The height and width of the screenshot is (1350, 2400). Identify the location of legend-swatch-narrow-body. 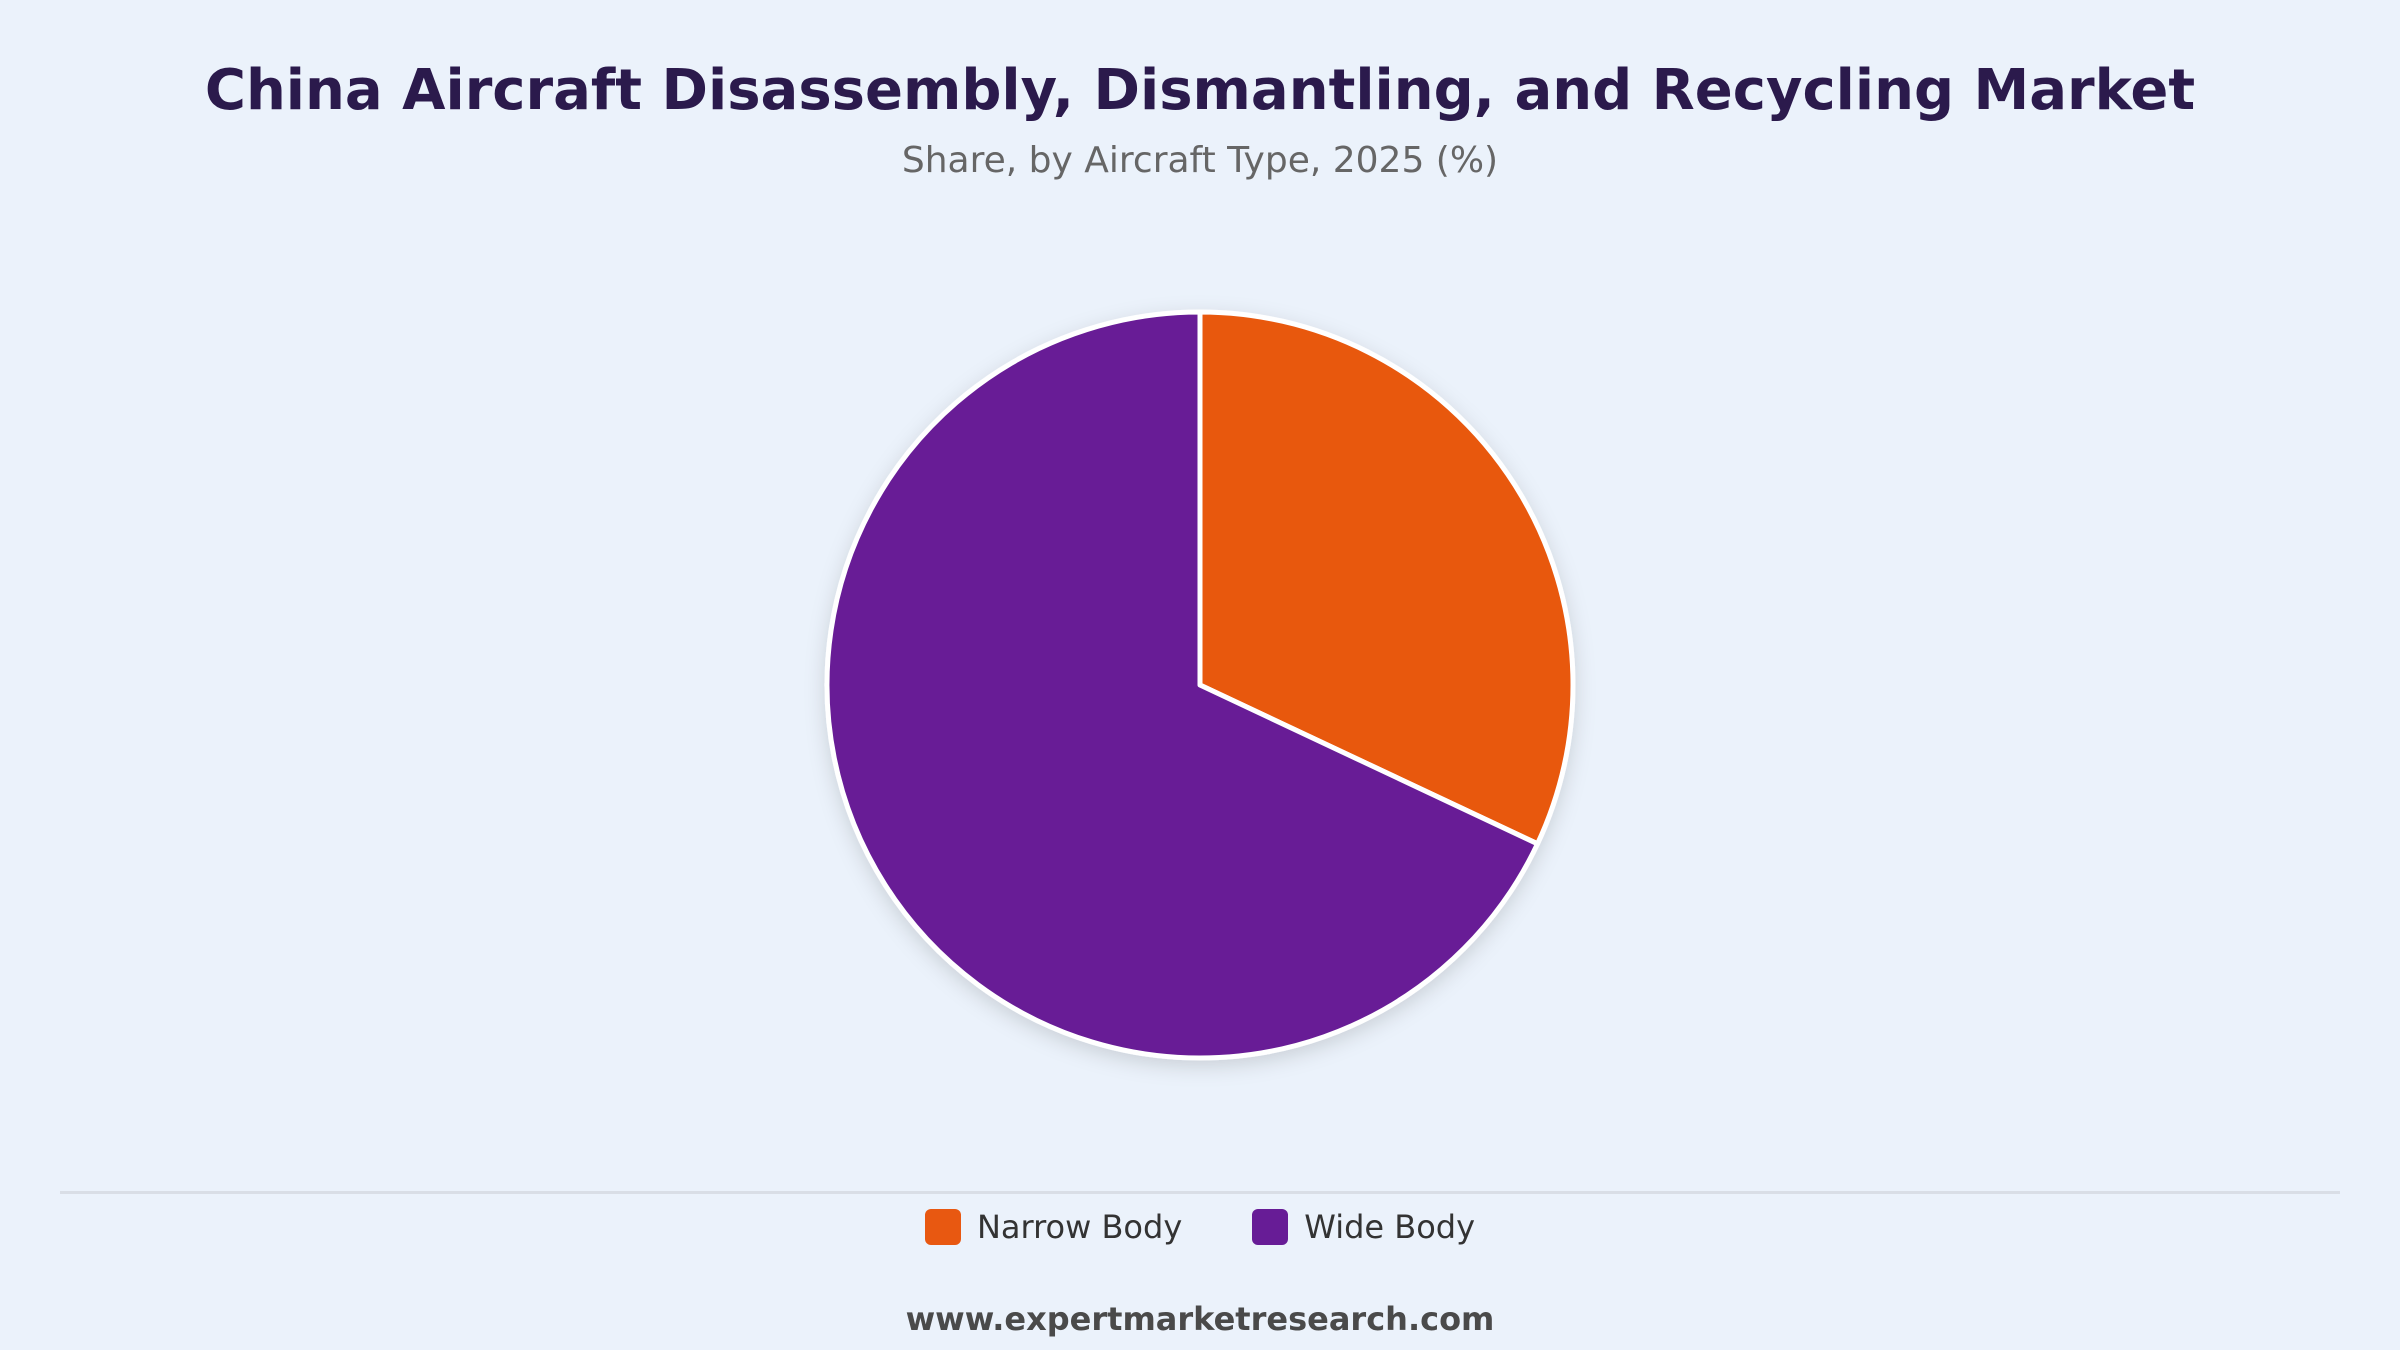
(942, 1227).